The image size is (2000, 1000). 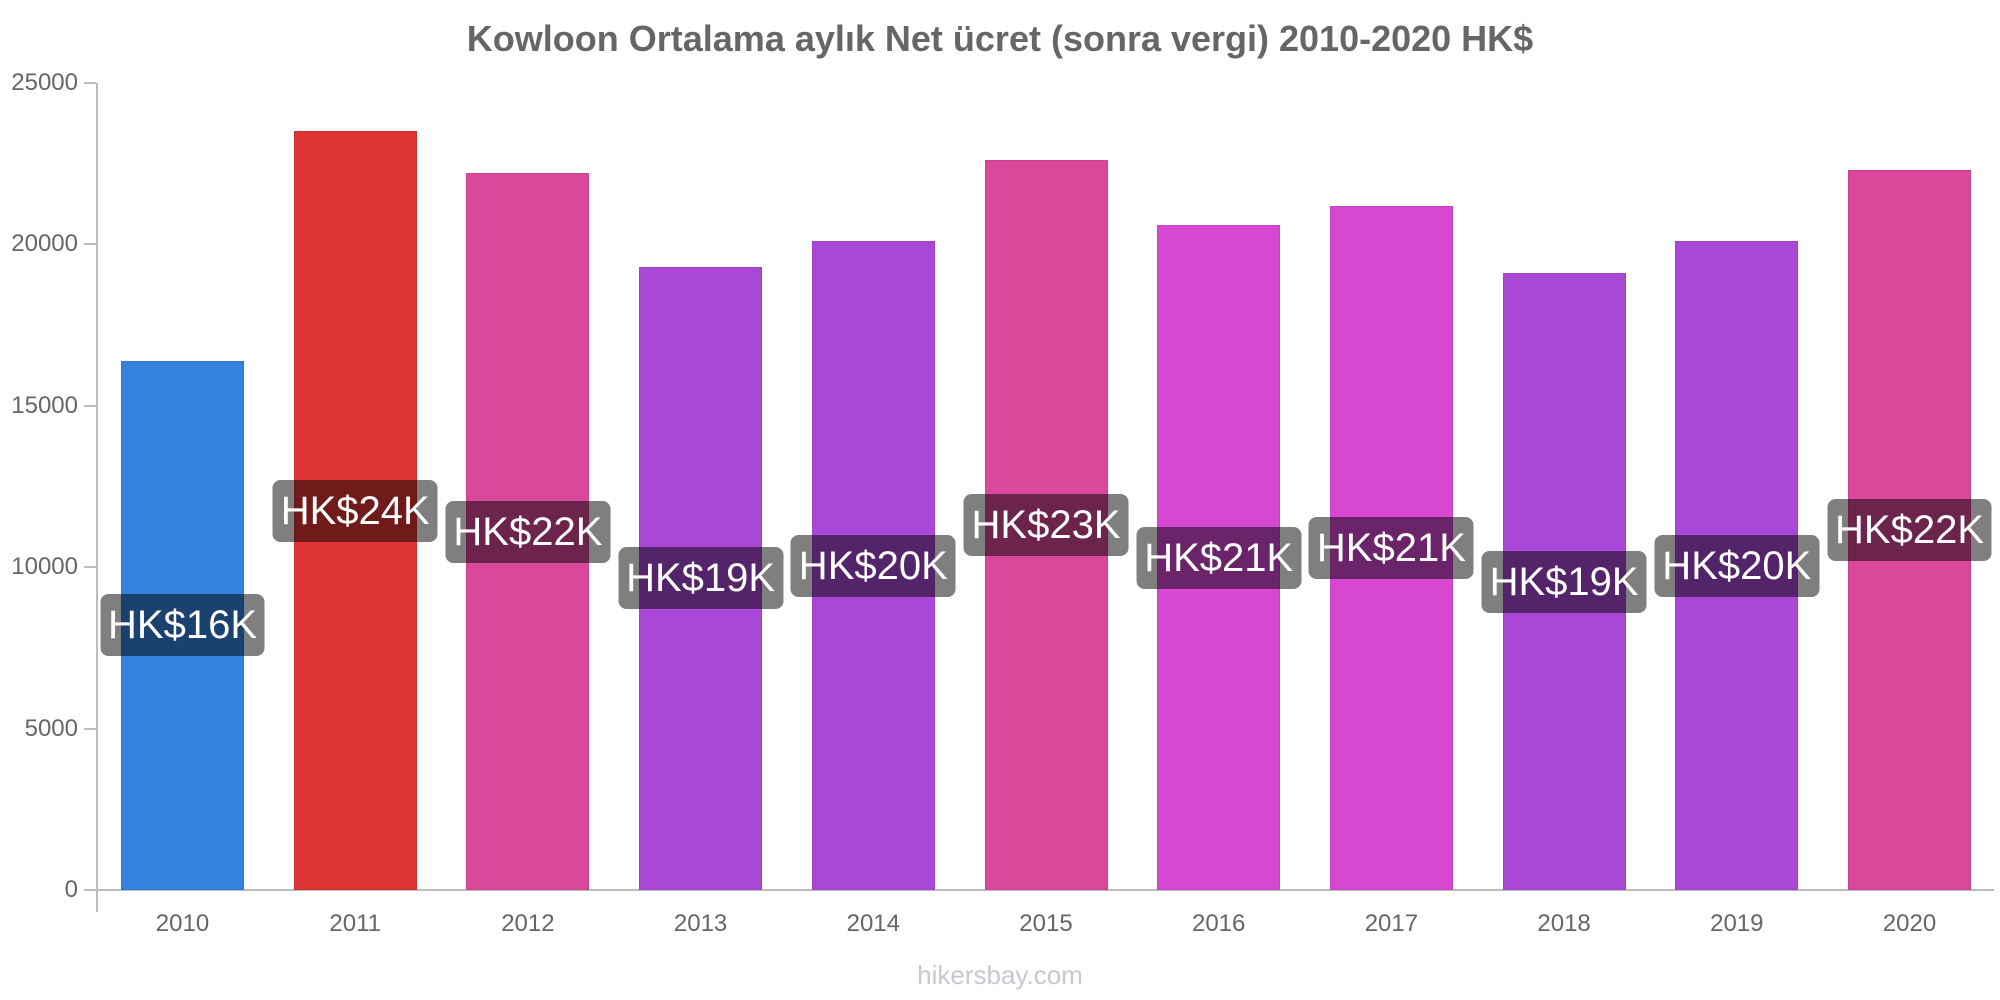 What do you see at coordinates (873, 923) in the screenshot?
I see `x-tick-label: 2014` at bounding box center [873, 923].